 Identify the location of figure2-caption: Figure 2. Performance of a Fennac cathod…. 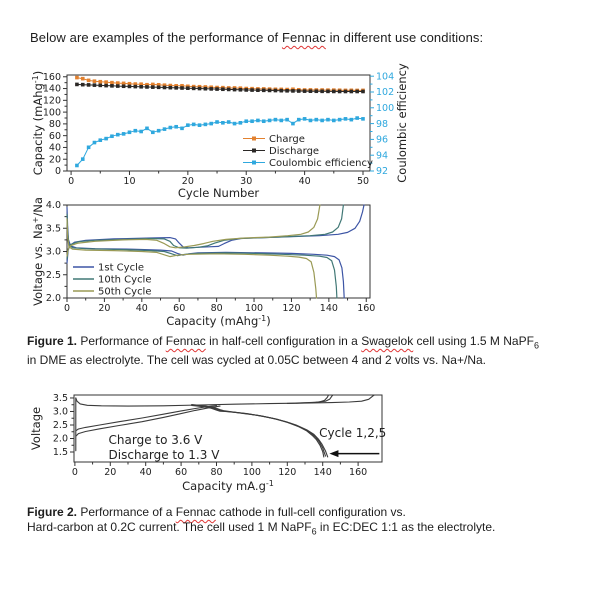
(305, 522).